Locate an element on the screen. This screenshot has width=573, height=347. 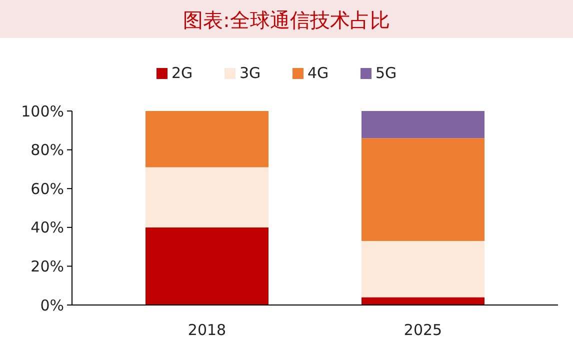
x-tick-label: 2025 is located at coordinates (423, 330).